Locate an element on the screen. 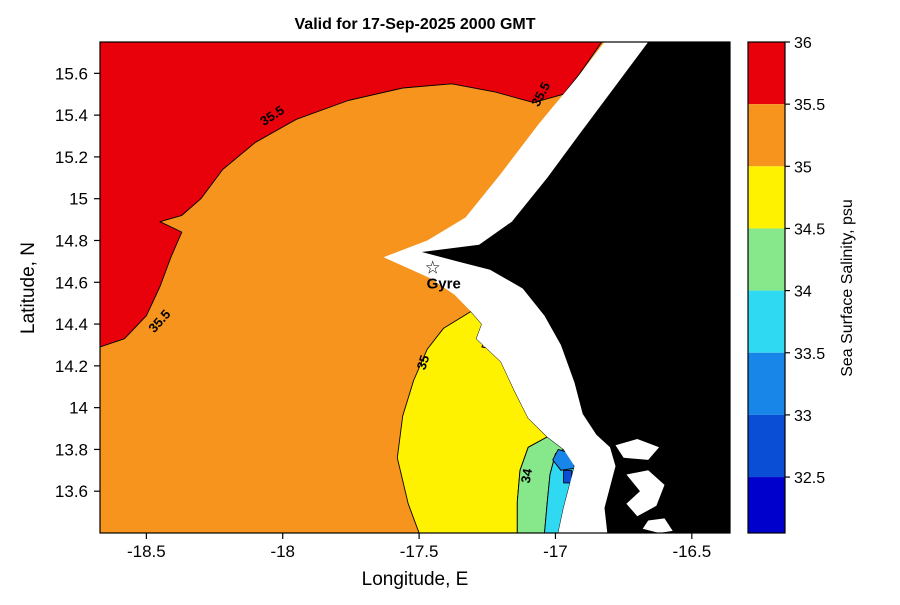  colorbar-band-34.5 is located at coordinates (766, 197).